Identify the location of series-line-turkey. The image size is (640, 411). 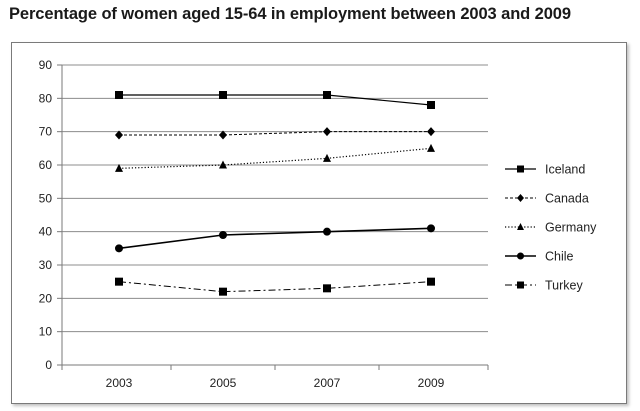
(275, 287).